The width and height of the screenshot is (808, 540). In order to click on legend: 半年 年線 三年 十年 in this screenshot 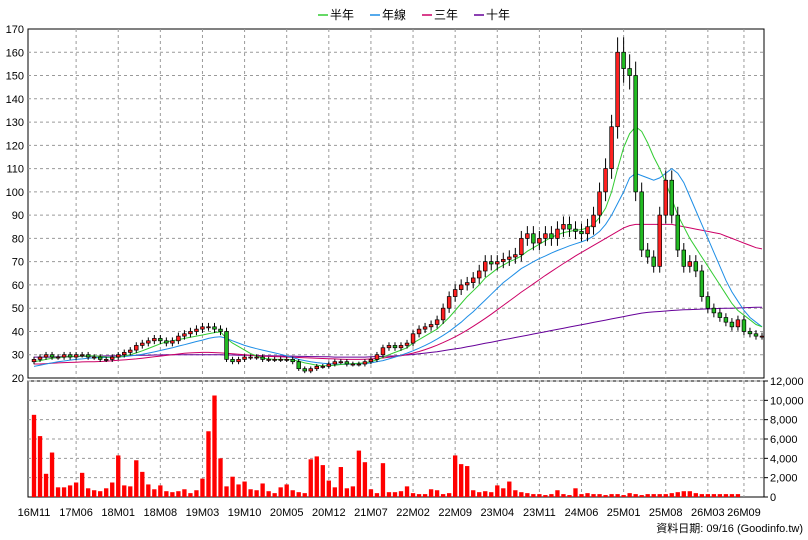, I will do `click(414, 14)`.